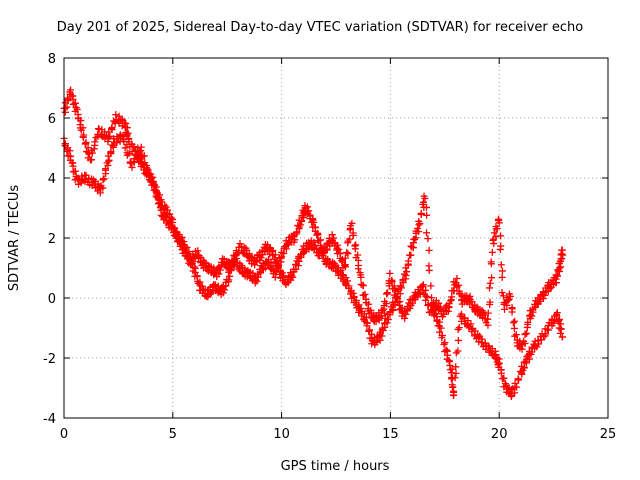  Describe the element at coordinates (49, 419) in the screenshot. I see `y-tick-label: -4` at that location.